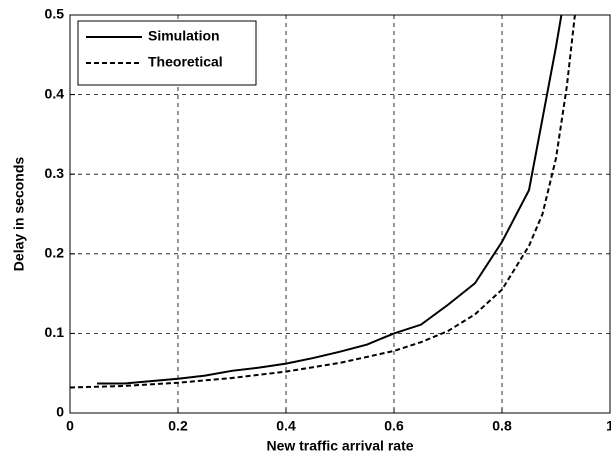  I want to click on legend: Simulation Theoretical, so click(167, 53).